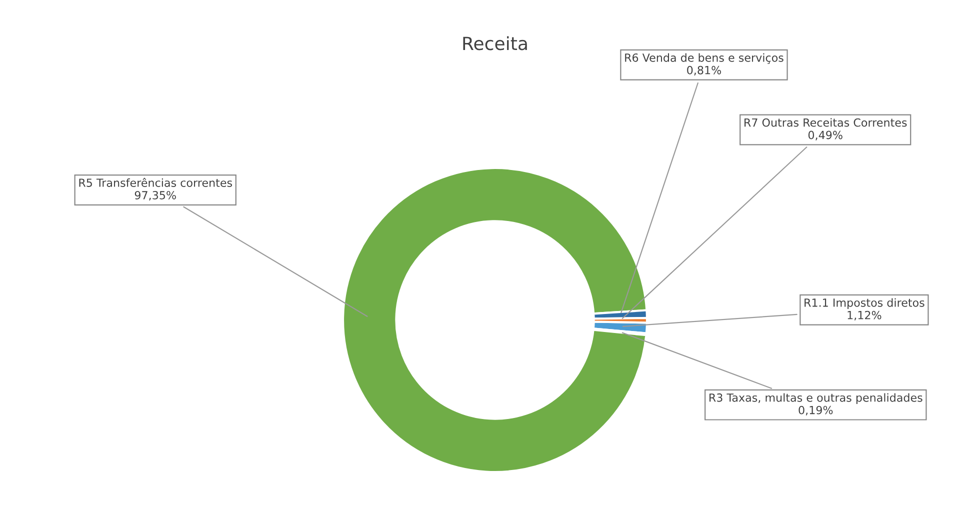  I want to click on data-label: 97,35%, so click(155, 195).